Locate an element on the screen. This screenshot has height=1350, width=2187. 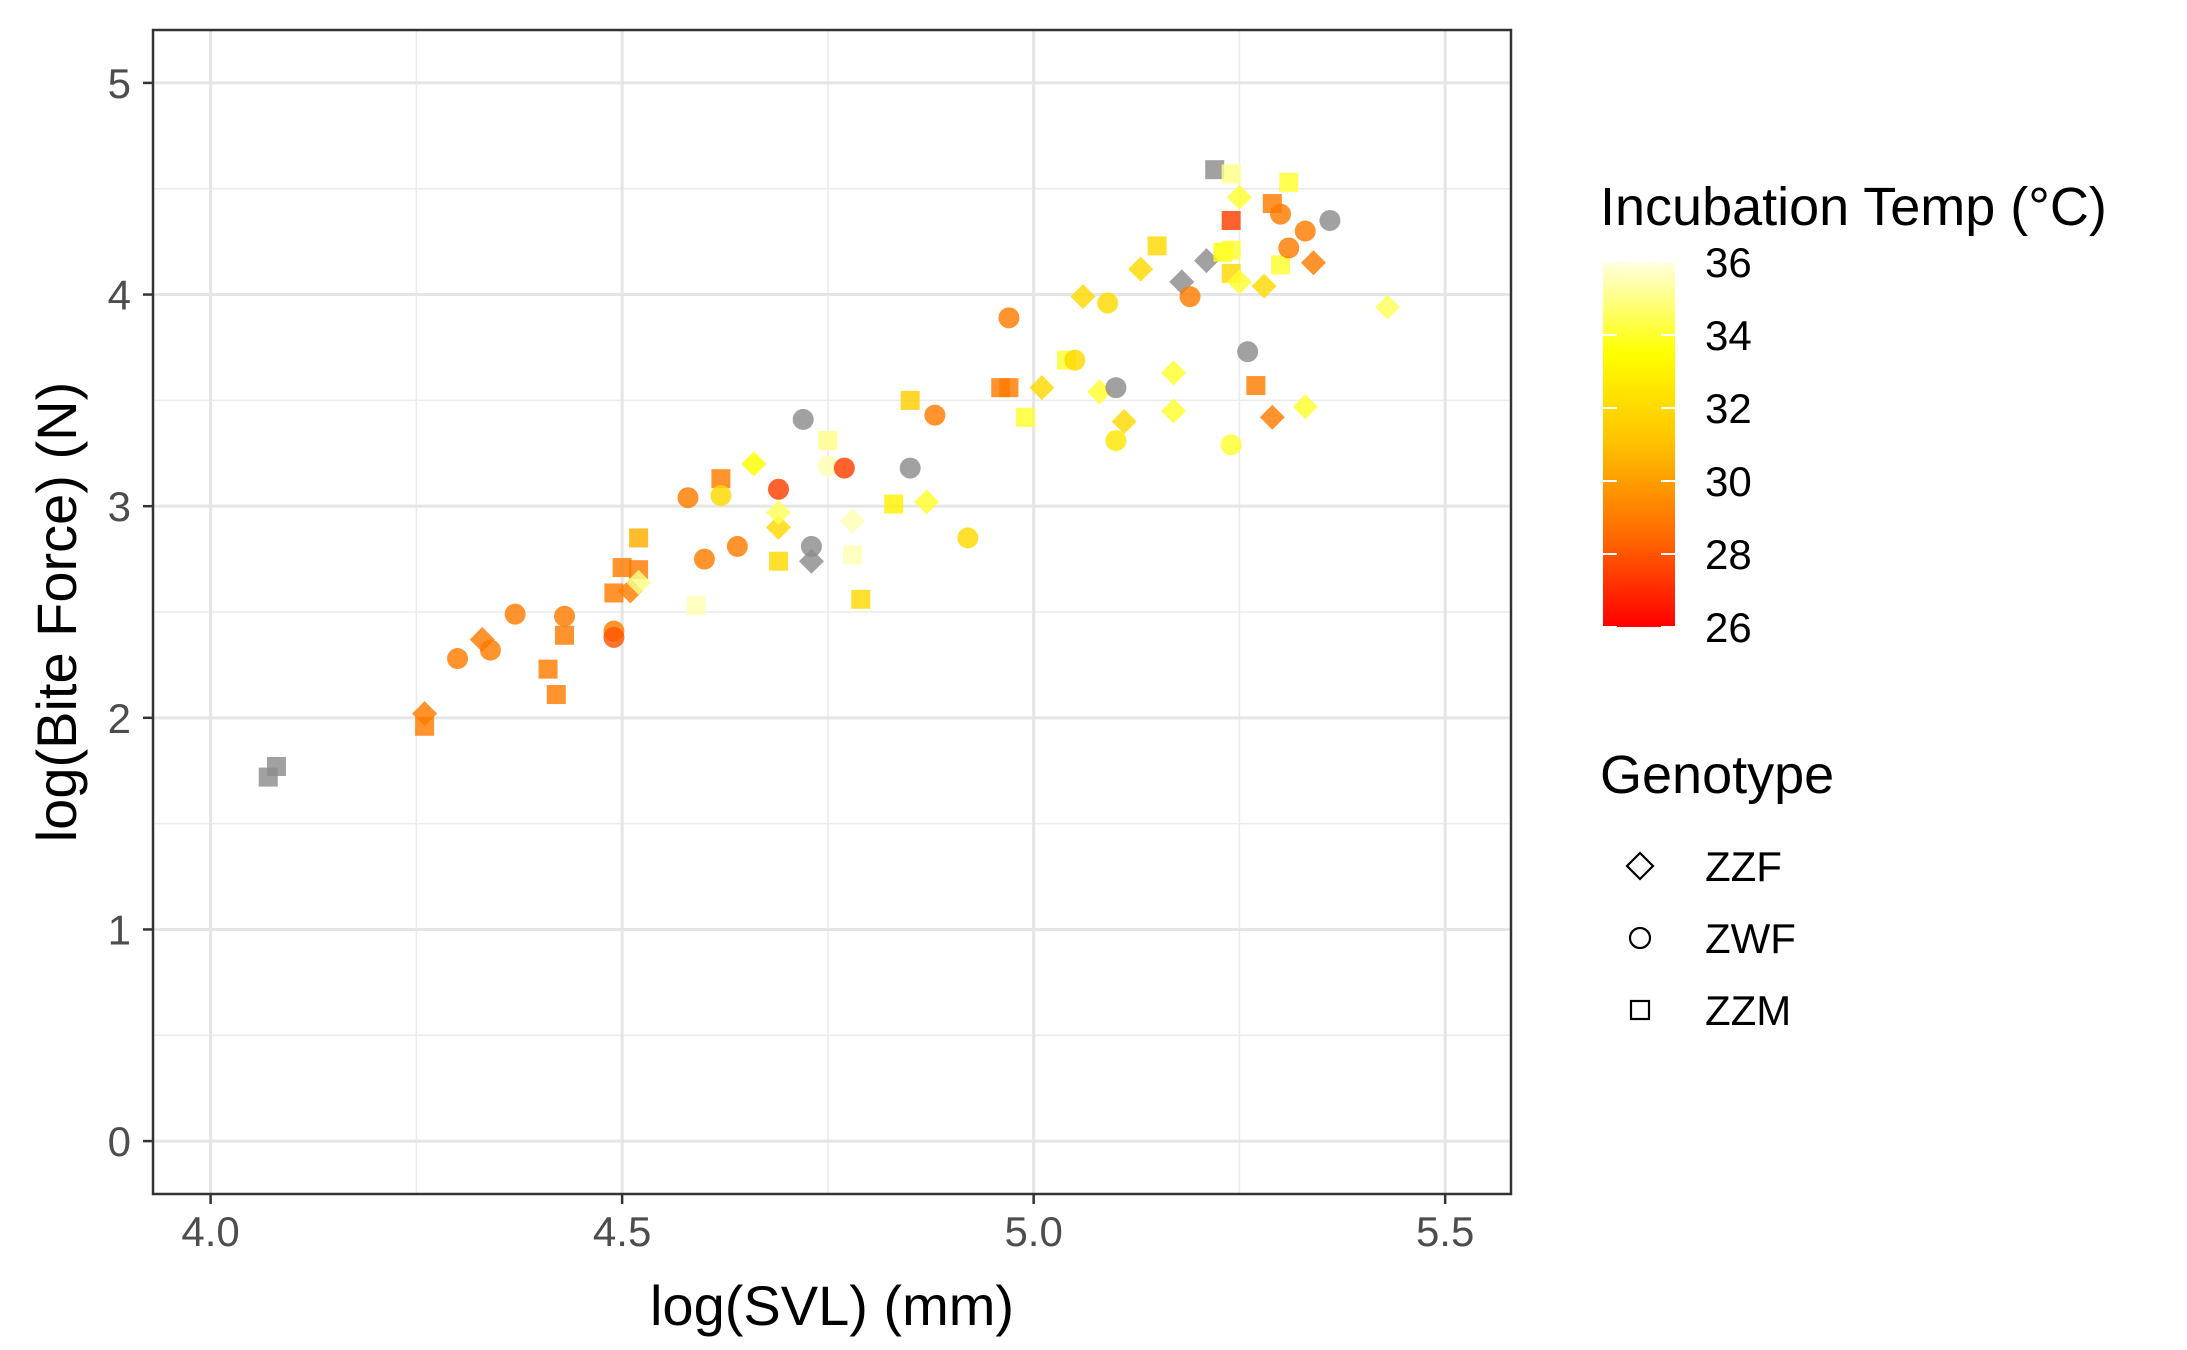
shape-legend-label: ZZM is located at coordinates (1748, 1010).